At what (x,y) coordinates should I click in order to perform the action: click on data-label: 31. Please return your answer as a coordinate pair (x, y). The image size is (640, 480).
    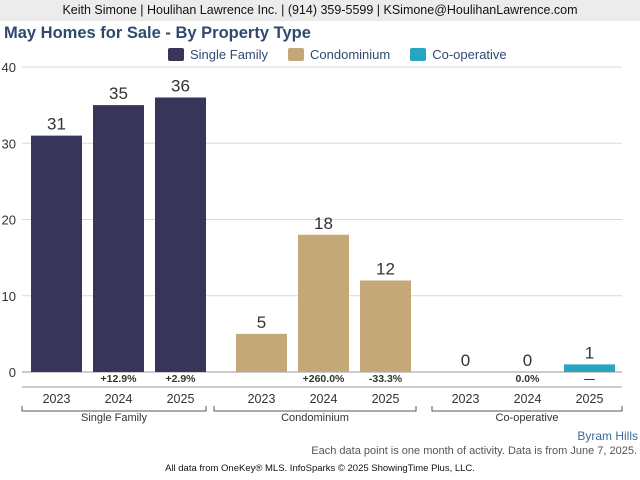
    Looking at the image, I should click on (56, 124).